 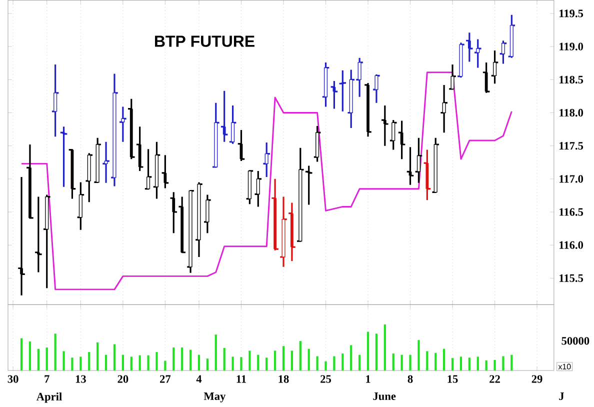 I want to click on y-tick-label: 119.0, so click(x=572, y=46).